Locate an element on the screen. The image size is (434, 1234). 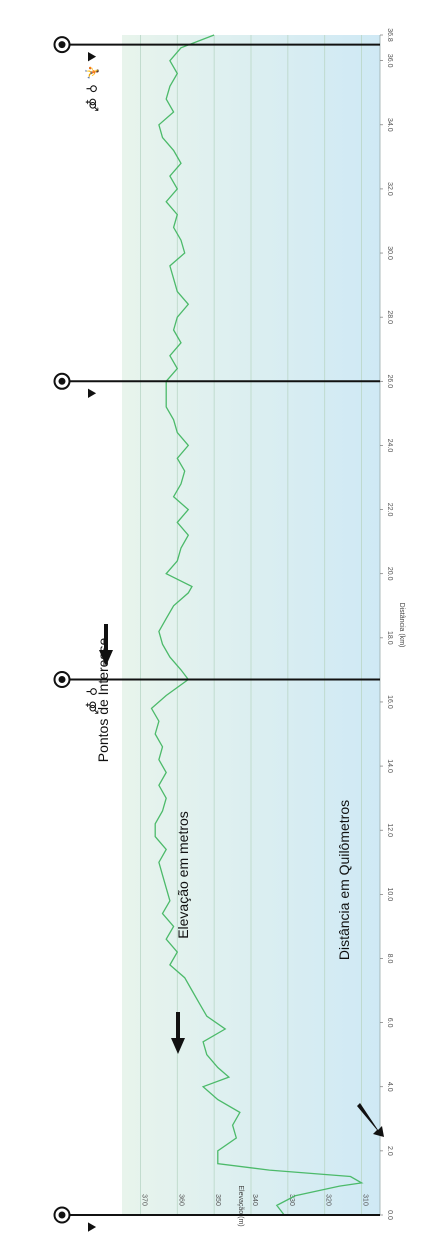
y-tick-label: 330 is located at coordinates (291, 1200).